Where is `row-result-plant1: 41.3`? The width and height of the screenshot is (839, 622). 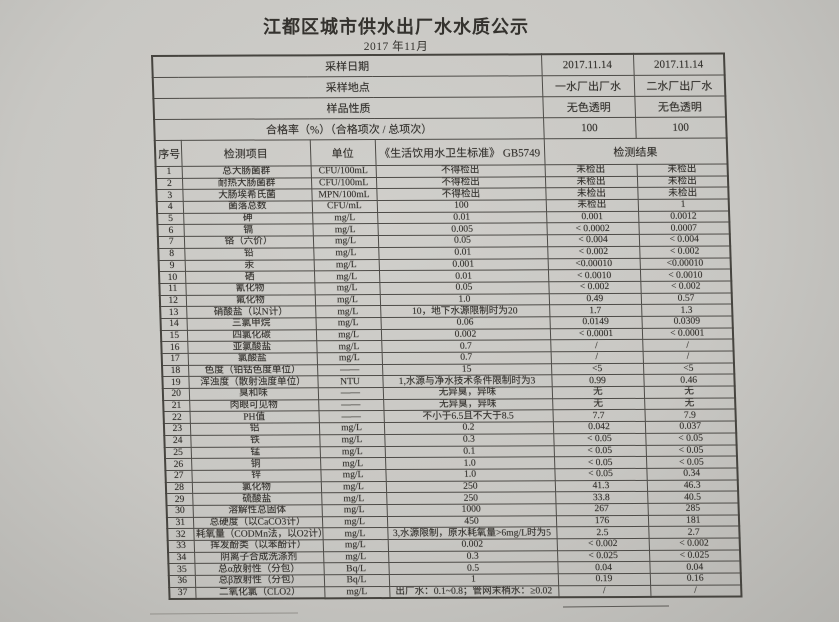
row-result-plant1: 41.3 is located at coordinates (601, 486).